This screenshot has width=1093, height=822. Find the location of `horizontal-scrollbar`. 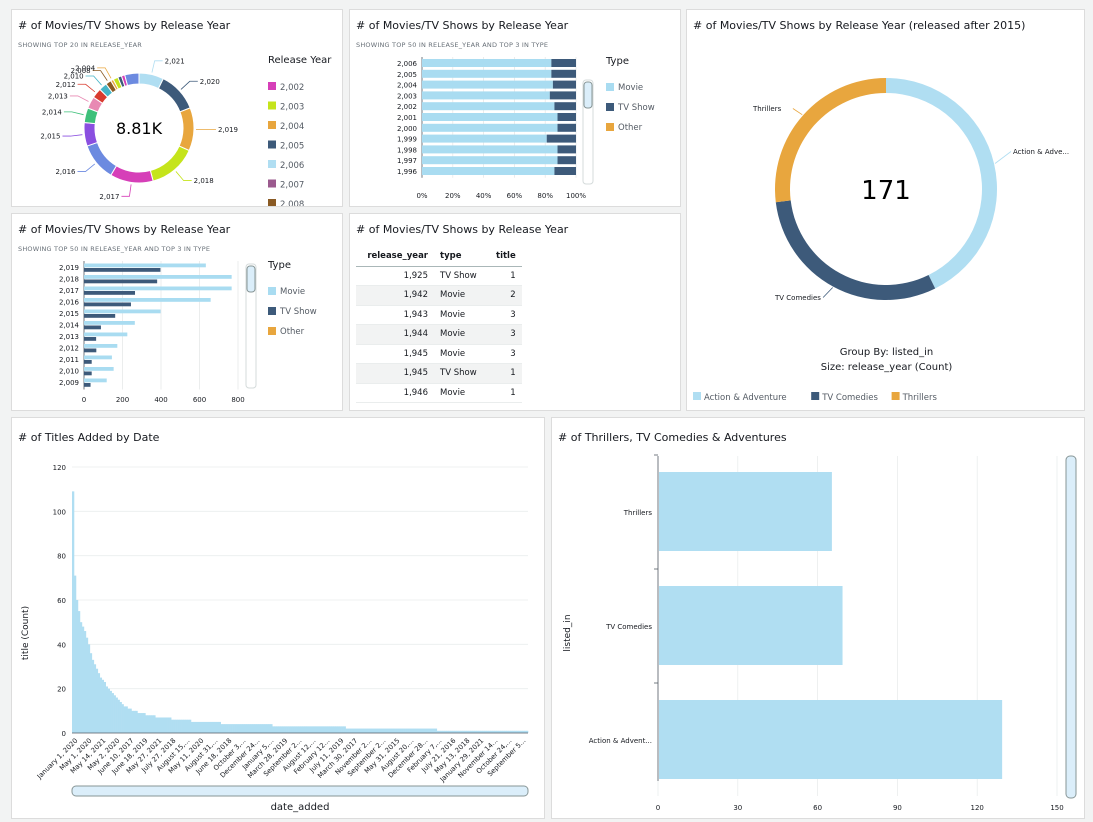

horizontal-scrollbar is located at coordinates (300, 791).